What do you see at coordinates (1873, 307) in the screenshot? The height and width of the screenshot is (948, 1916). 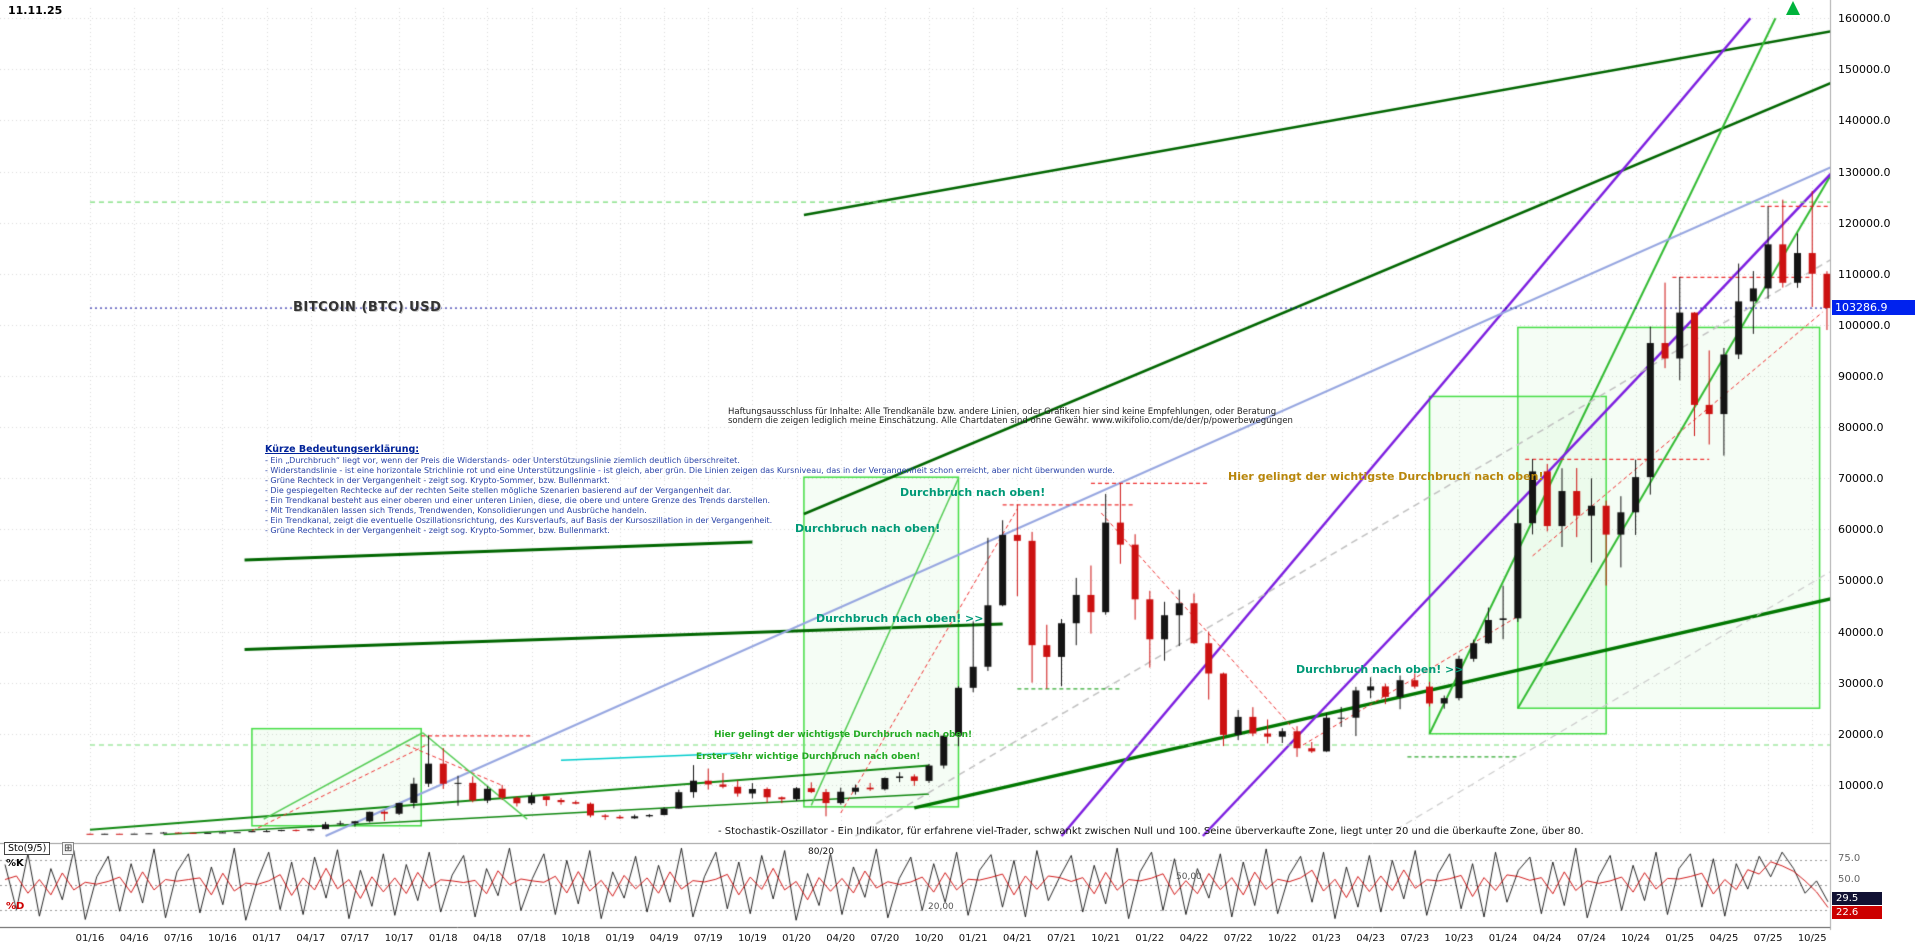 I see `current-price-badge: 103286.9` at bounding box center [1873, 307].